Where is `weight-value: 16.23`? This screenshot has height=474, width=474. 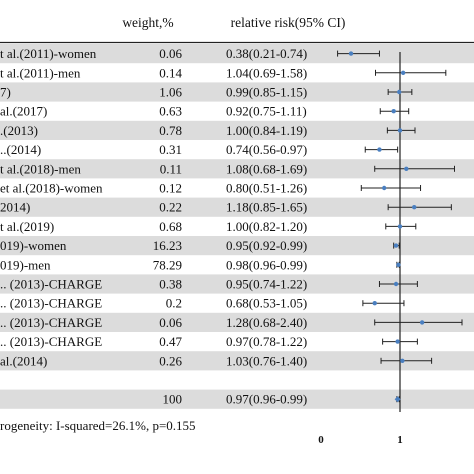
weight-value: 16.23 is located at coordinates (167, 245).